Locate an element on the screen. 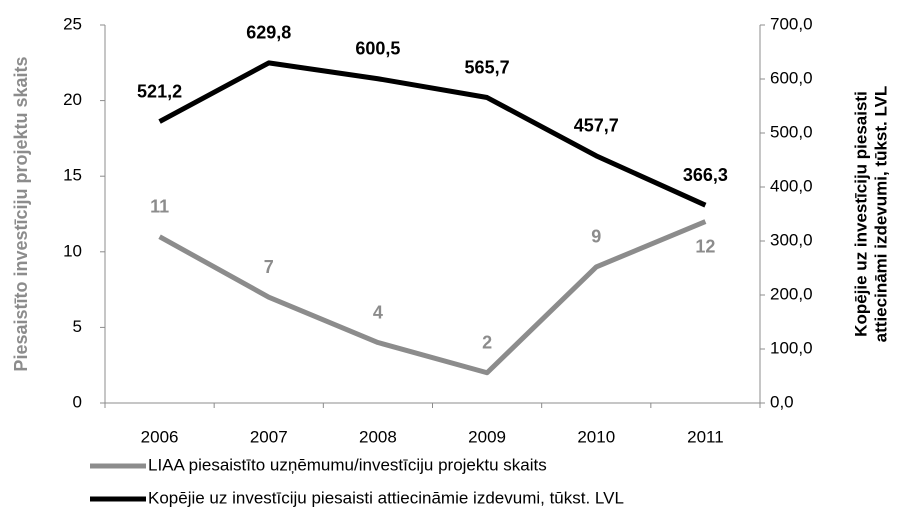 The image size is (901, 513). y2-tick-label: 100,0 is located at coordinates (791, 347).